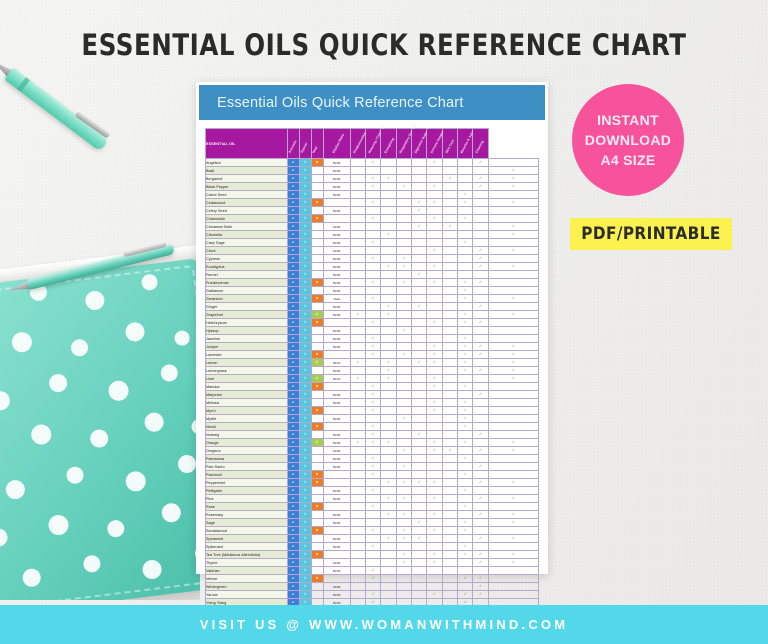 This screenshot has height=644, width=768. I want to click on oil-name-cell: Celery Seed, so click(246, 210).